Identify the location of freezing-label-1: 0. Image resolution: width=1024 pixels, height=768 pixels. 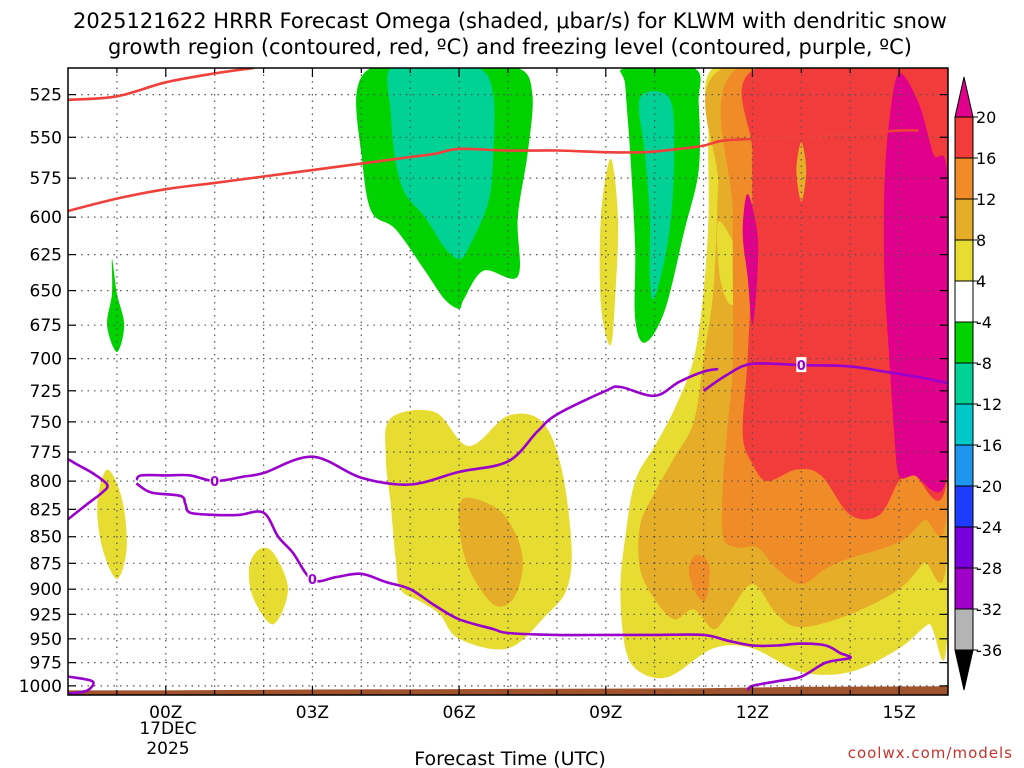
(214, 482).